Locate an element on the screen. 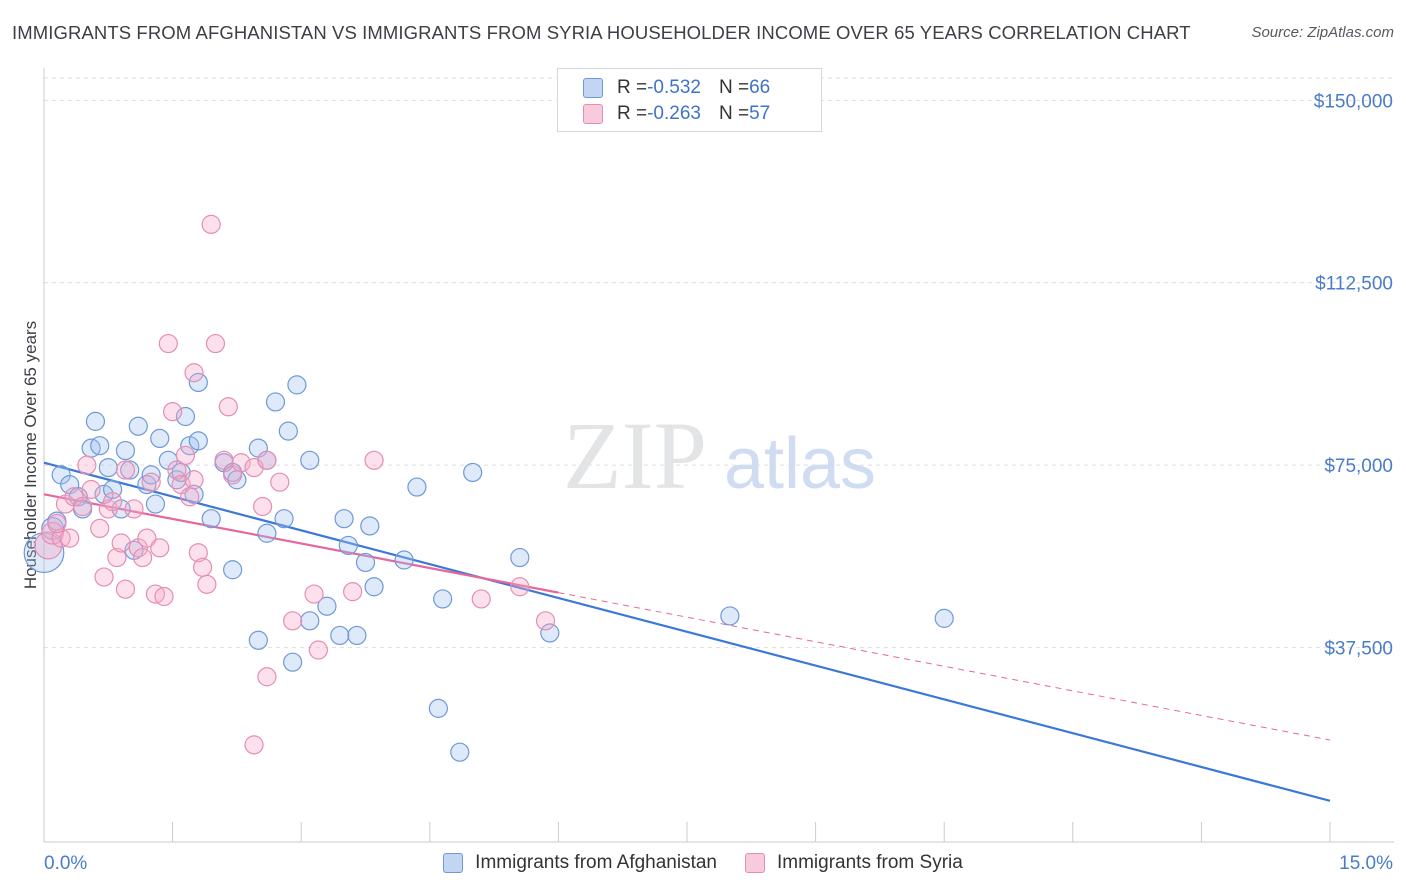 The image size is (1406, 892). legend-swatch-syria is located at coordinates (593, 114).